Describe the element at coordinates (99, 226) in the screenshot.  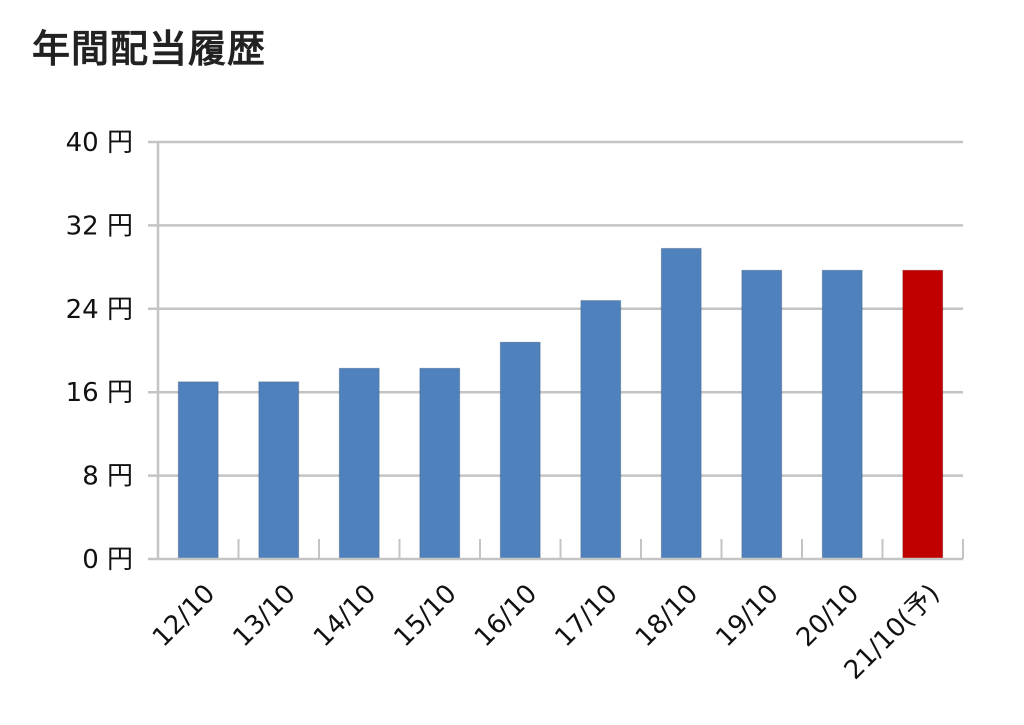
I see `y-tick-label: 32 円` at that location.